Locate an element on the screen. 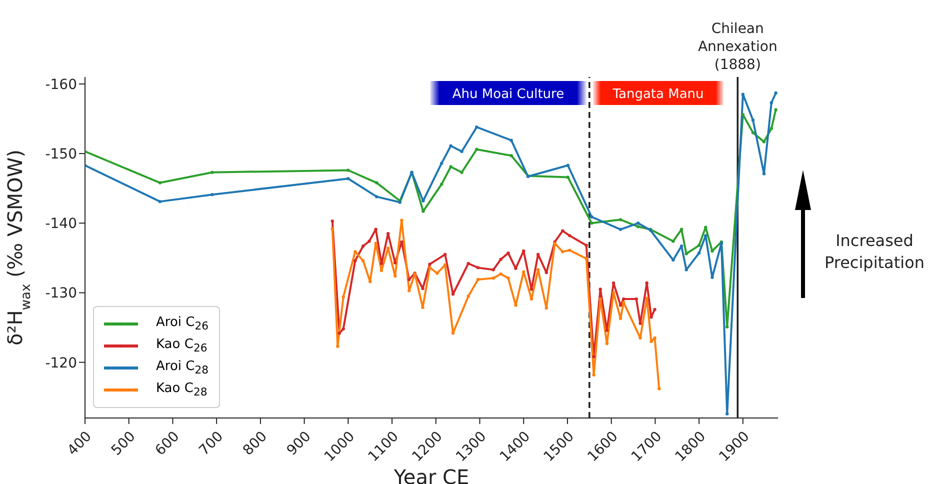  x-tick-label: 800 is located at coordinates (255, 443).